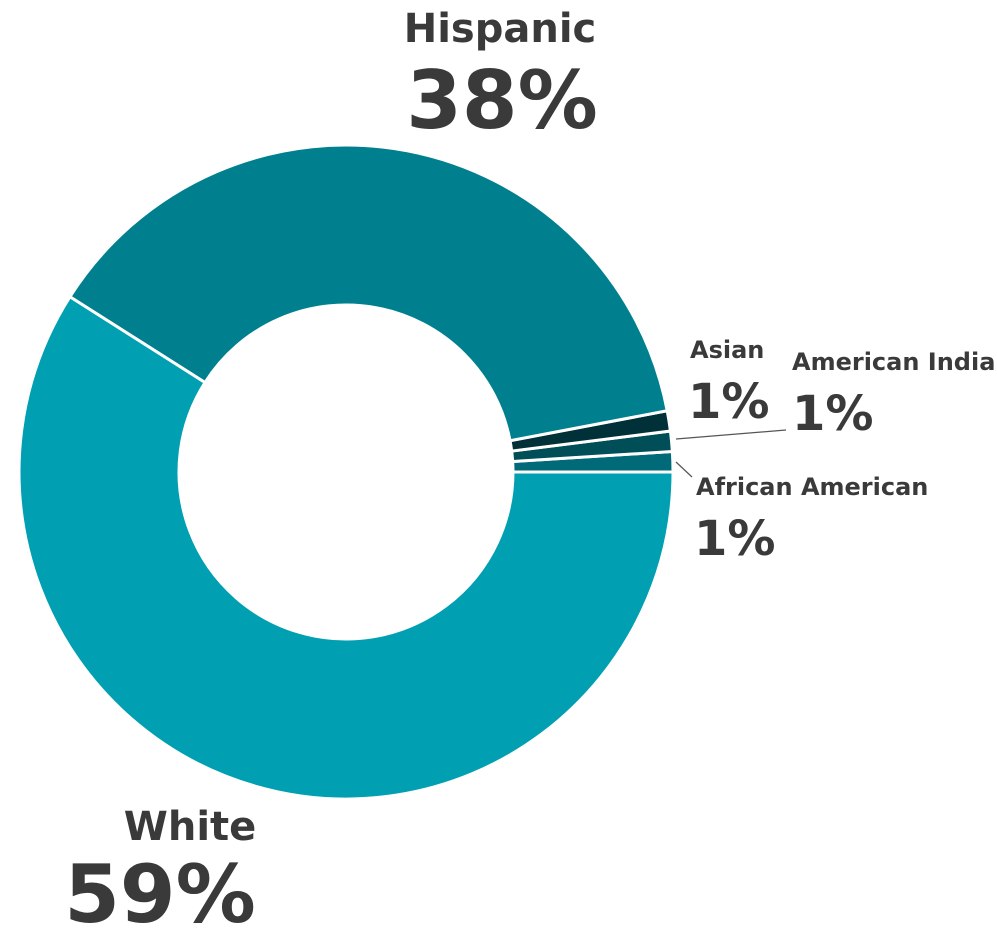  Describe the element at coordinates (190, 827) in the screenshot. I see `label-white-name: White` at that location.